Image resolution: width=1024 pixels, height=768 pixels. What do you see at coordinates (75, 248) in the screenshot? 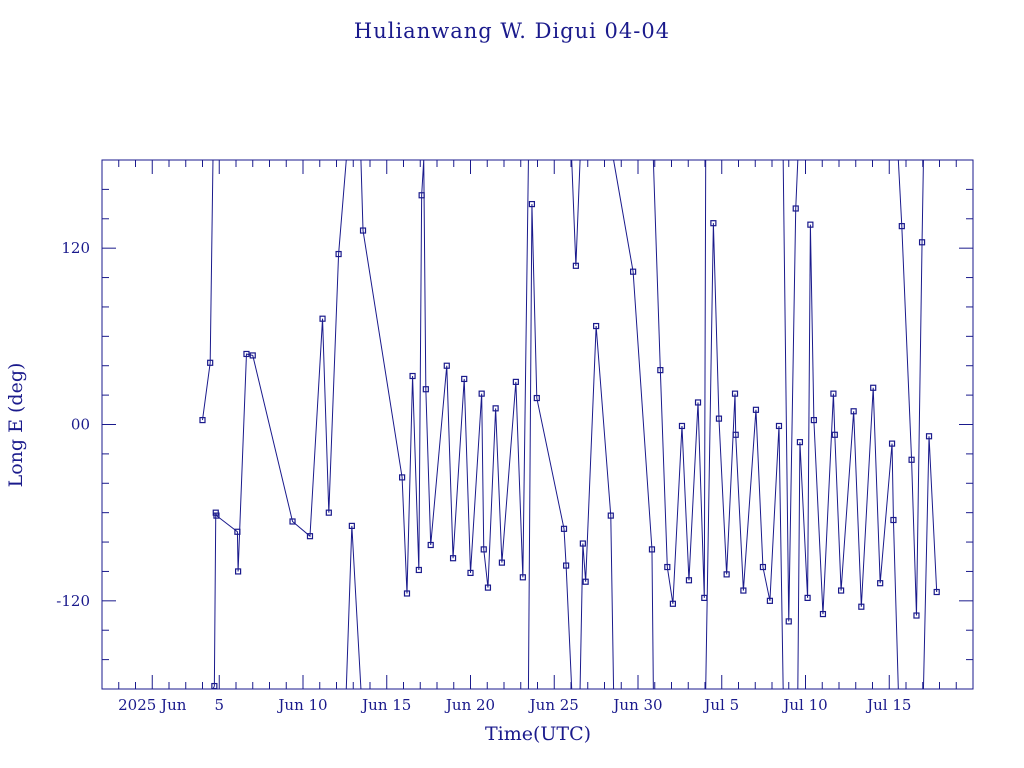
I see `y-tick-label: 120` at bounding box center [75, 248].